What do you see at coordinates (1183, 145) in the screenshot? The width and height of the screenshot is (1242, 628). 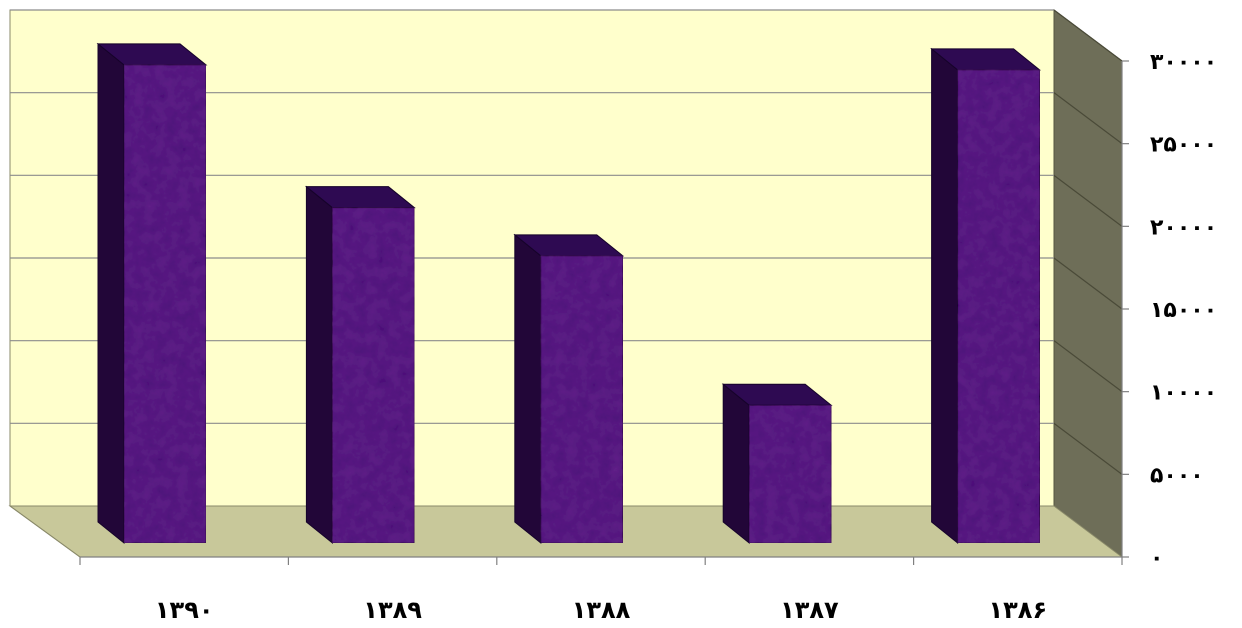 I see `y-tick-label: ۲۵۰۰۰` at bounding box center [1183, 145].